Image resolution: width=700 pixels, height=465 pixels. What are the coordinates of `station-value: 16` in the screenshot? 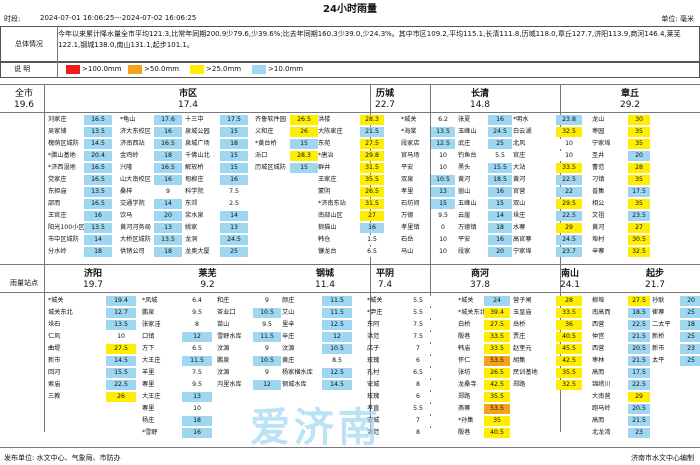 It's located at (500, 240).